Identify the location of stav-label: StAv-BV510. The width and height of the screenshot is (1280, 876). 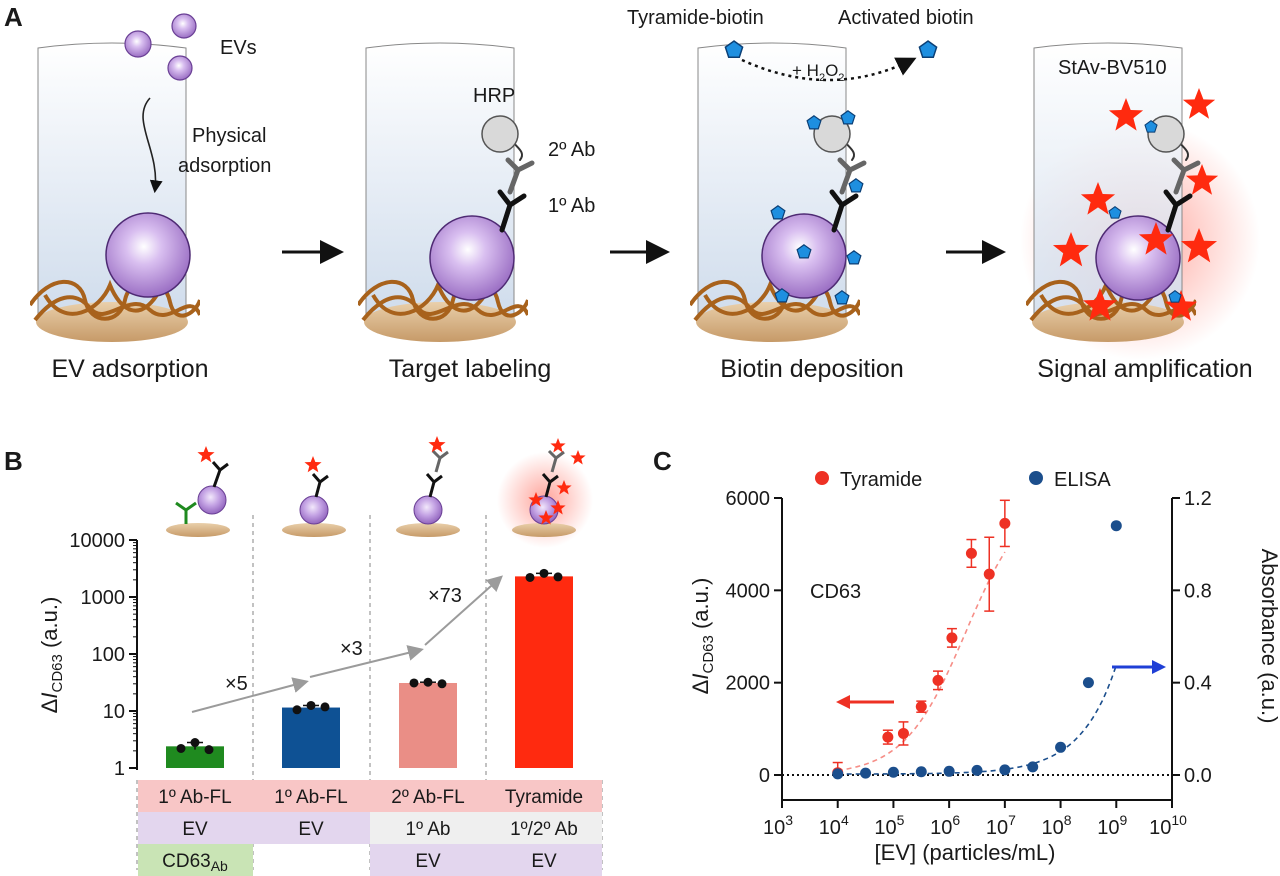
(1112, 68).